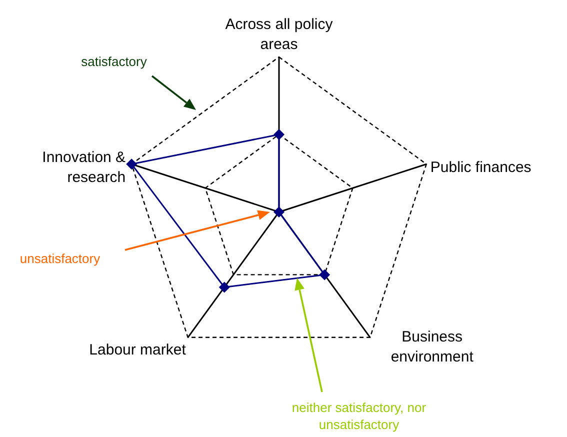  Describe the element at coordinates (114, 61) in the screenshot. I see `text: satisfactory` at that location.